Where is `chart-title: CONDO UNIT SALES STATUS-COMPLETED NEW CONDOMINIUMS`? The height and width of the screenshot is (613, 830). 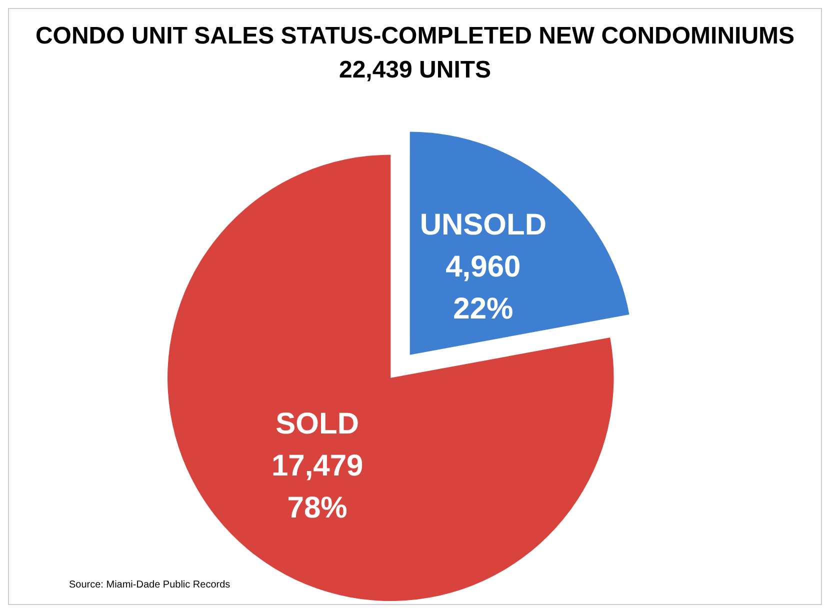 chart-title: CONDO UNIT SALES STATUS-COMPLETED NEW CONDOMINIUMS is located at coordinates (415, 36).